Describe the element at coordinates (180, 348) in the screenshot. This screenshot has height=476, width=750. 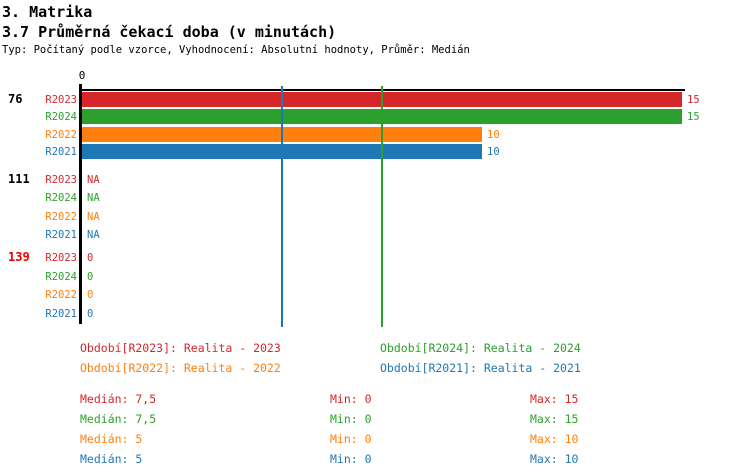
I see `legend-item-r2023: Období[R2023]: Realita - 2023` at that location.